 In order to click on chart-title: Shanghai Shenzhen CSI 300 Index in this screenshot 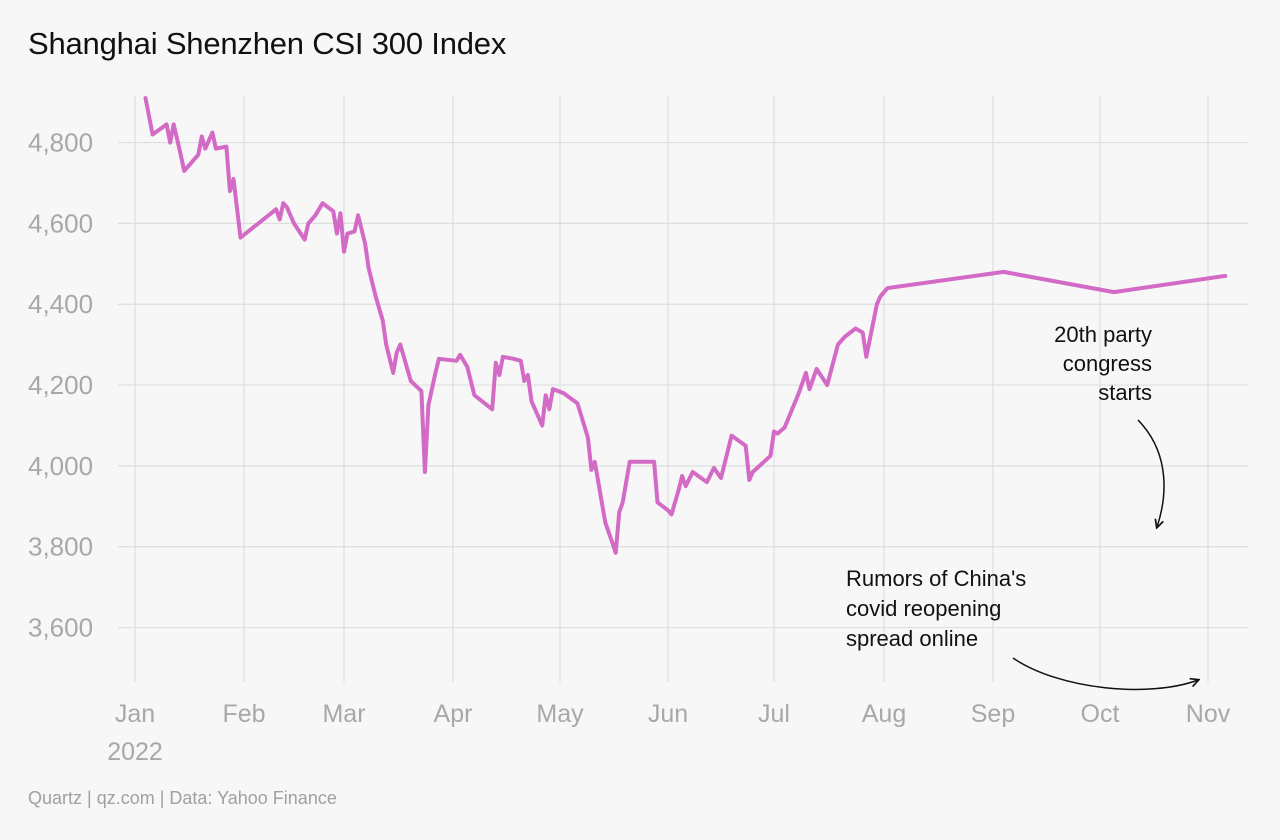, I will do `click(267, 43)`.